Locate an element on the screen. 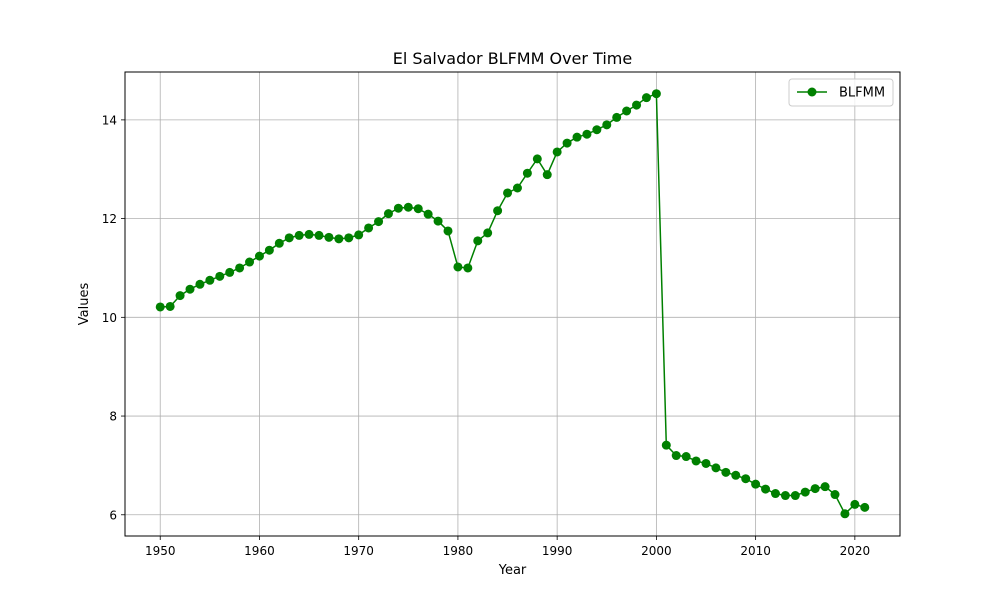 This screenshot has width=1000, height=600. y-tick-label: 10 is located at coordinates (109, 318).